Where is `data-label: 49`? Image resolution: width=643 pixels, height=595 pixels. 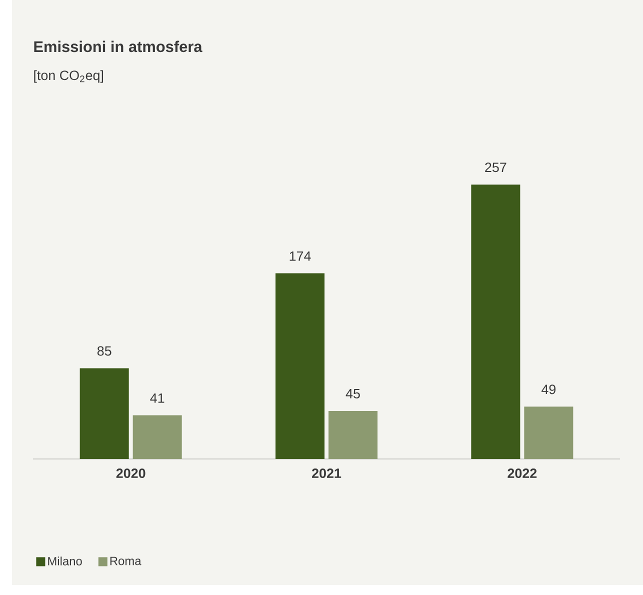
data-label: 49 is located at coordinates (549, 389).